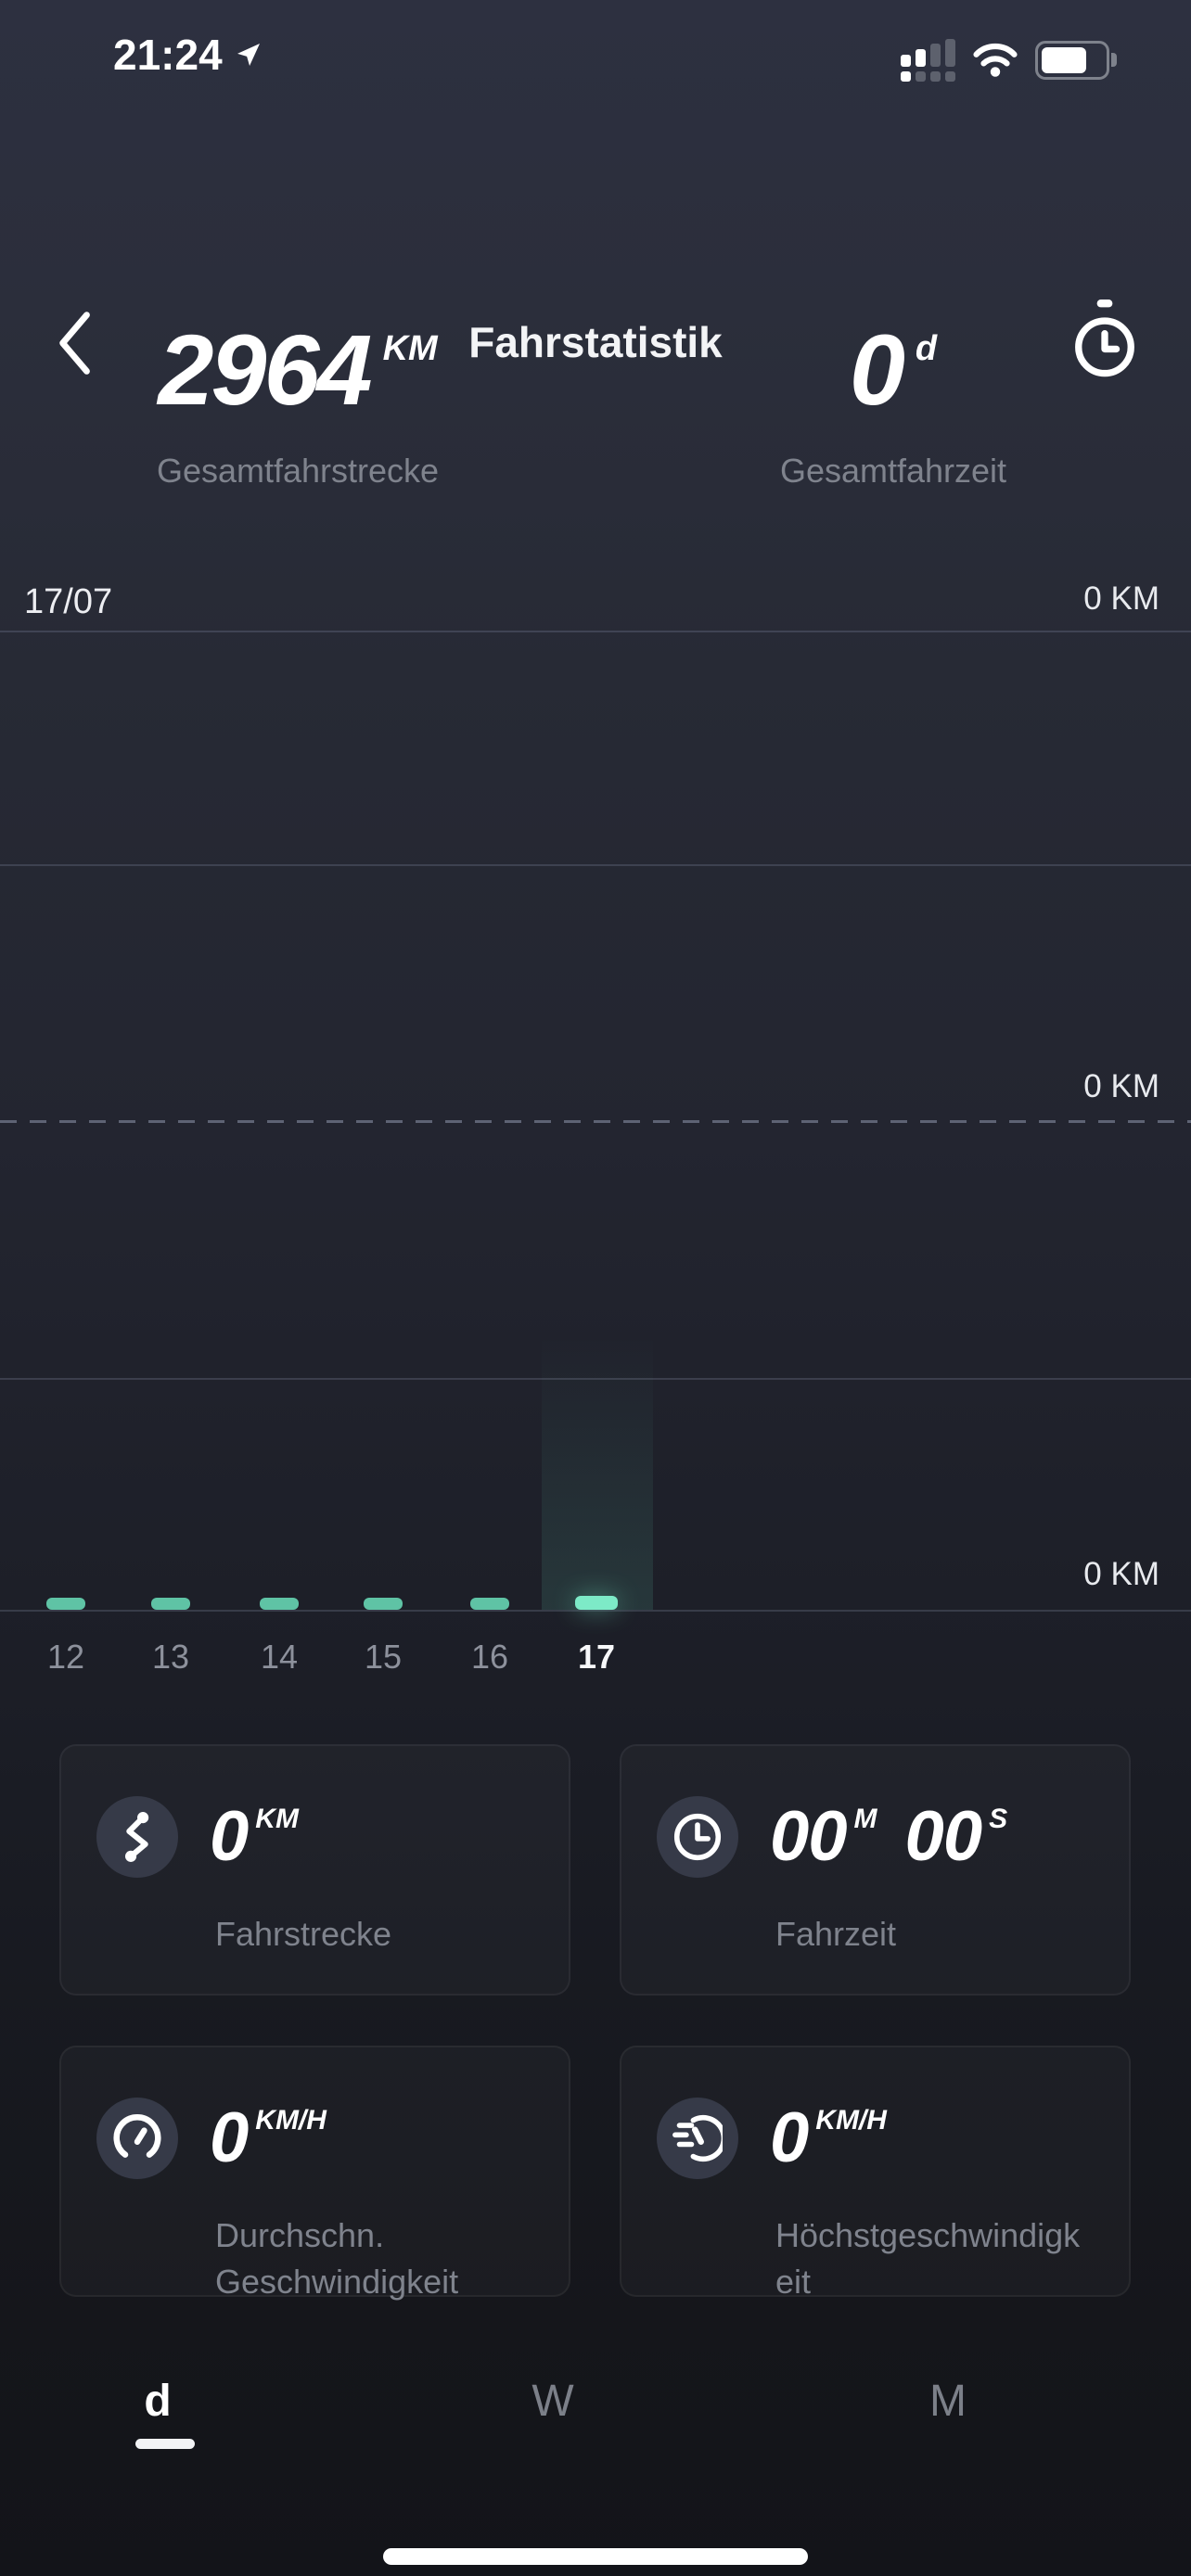 This screenshot has height=2576, width=1191. What do you see at coordinates (865, 1819) in the screenshot?
I see `ride-minutes-unit: M` at bounding box center [865, 1819].